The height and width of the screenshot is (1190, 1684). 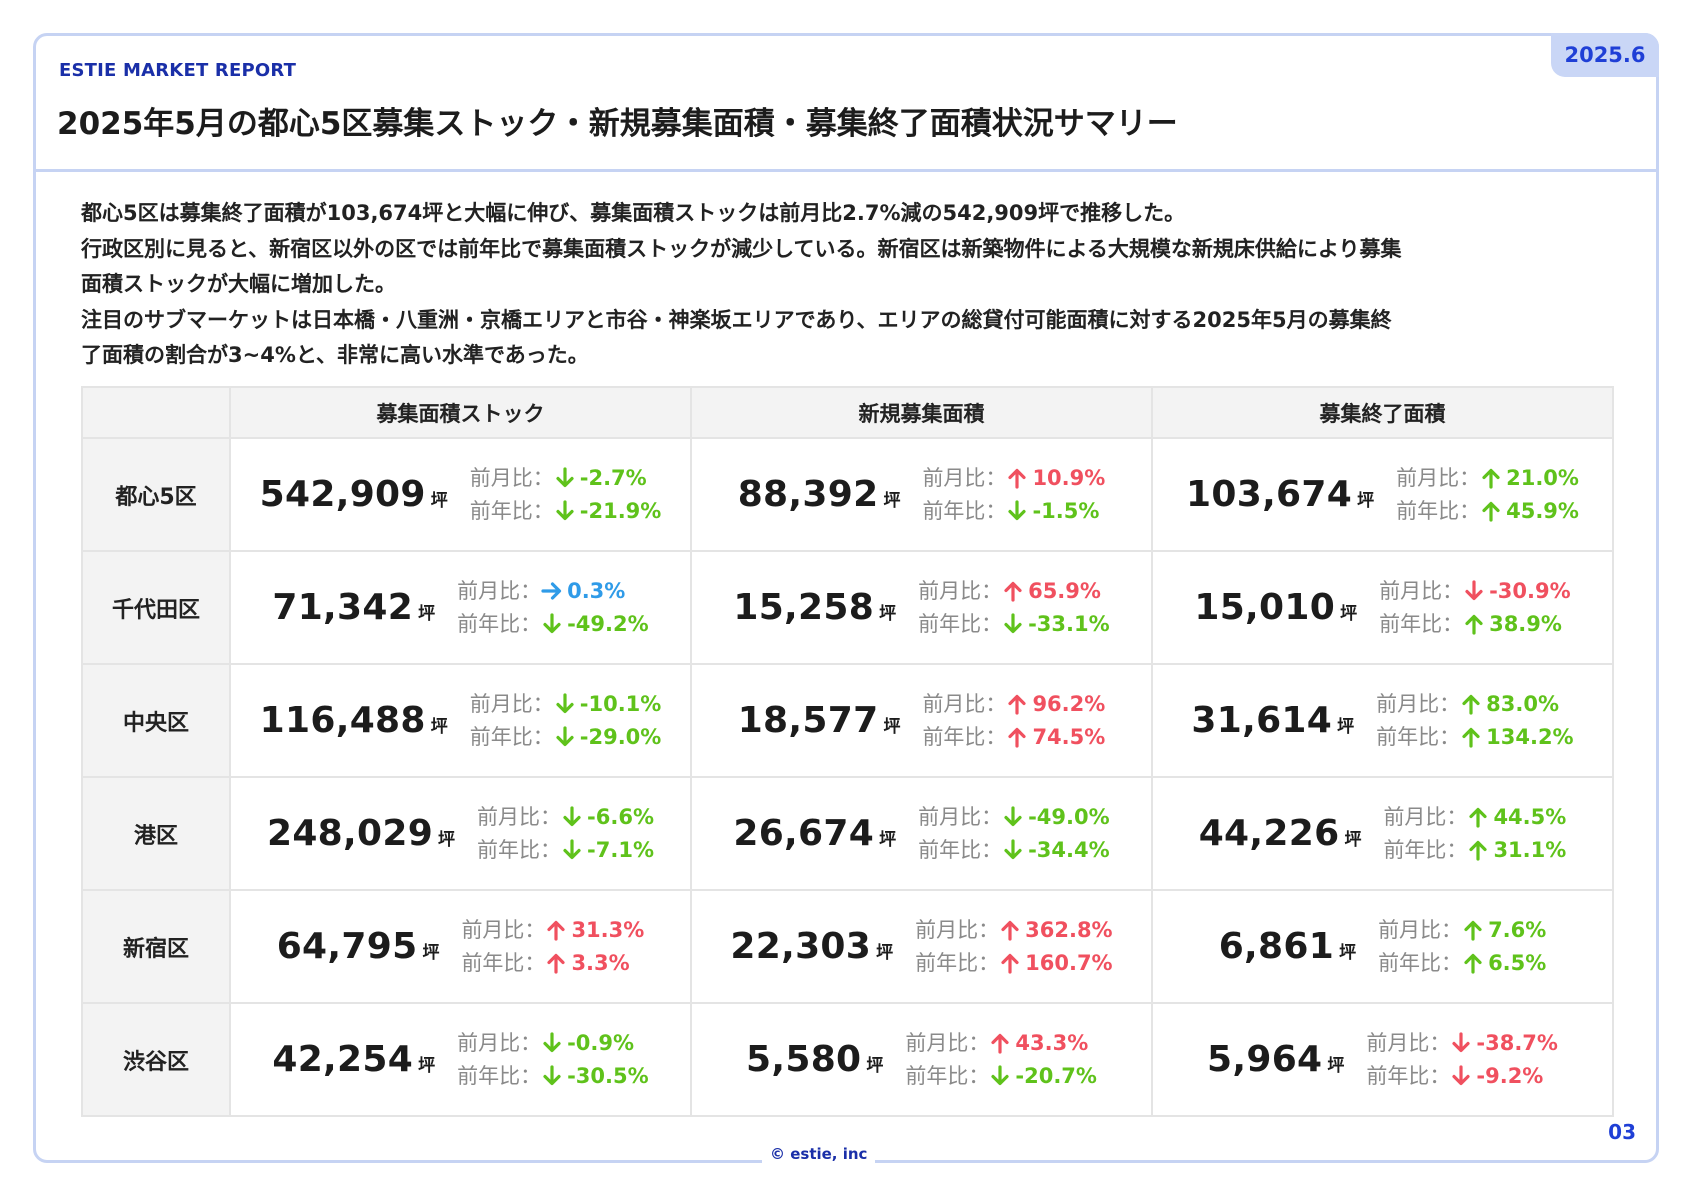 I want to click on area-value: 18,577, so click(x=808, y=720).